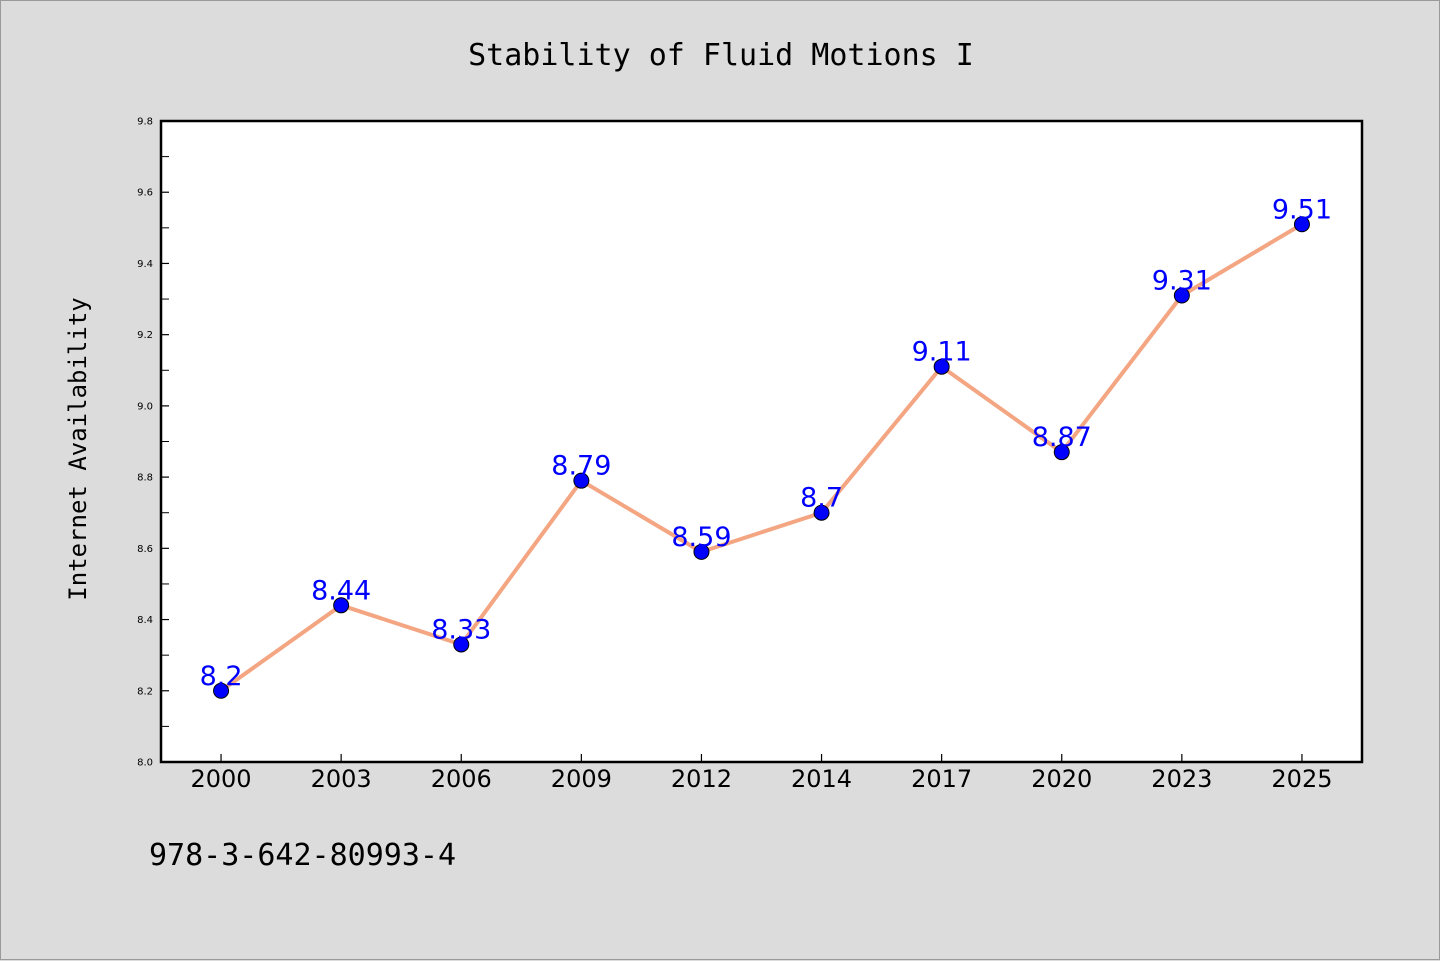 This screenshot has width=1440, height=961. Describe the element at coordinates (78, 448) in the screenshot. I see `y-axis-label: Internet Availability` at that location.